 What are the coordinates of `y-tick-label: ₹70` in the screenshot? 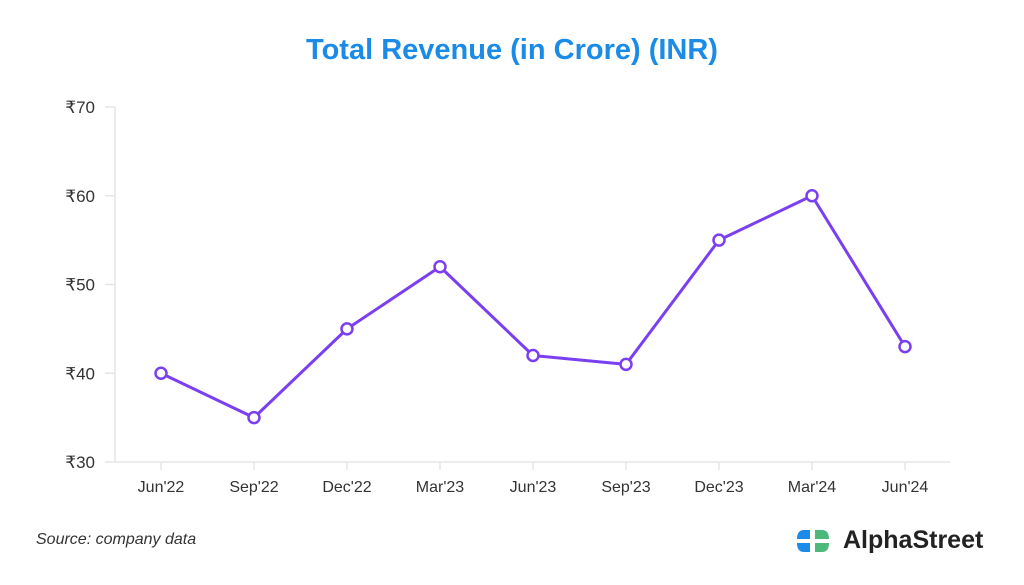 It's located at (80, 107).